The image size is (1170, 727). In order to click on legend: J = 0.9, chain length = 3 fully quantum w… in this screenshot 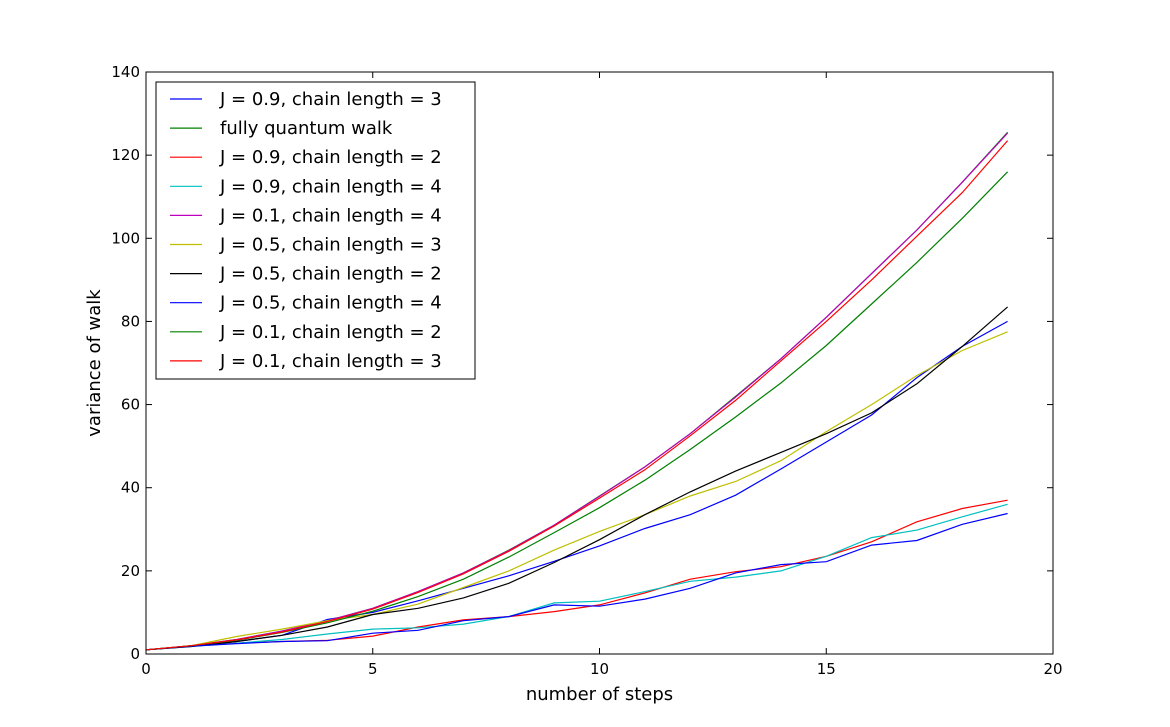, I will do `click(315, 230)`.